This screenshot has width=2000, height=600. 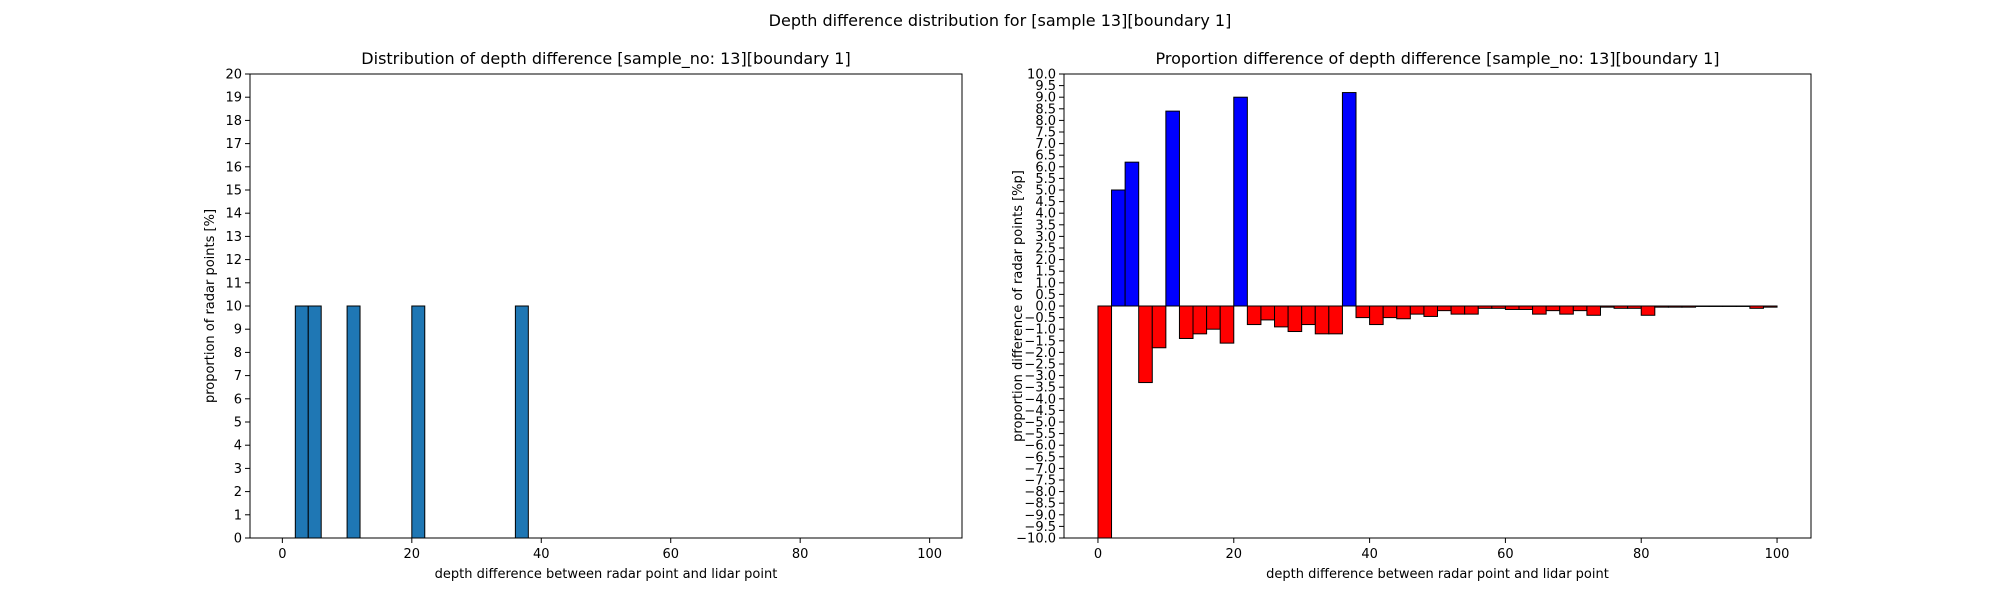 What do you see at coordinates (1045, 283) in the screenshot?
I see `right-chart-ytick-label: 1.0` at bounding box center [1045, 283].